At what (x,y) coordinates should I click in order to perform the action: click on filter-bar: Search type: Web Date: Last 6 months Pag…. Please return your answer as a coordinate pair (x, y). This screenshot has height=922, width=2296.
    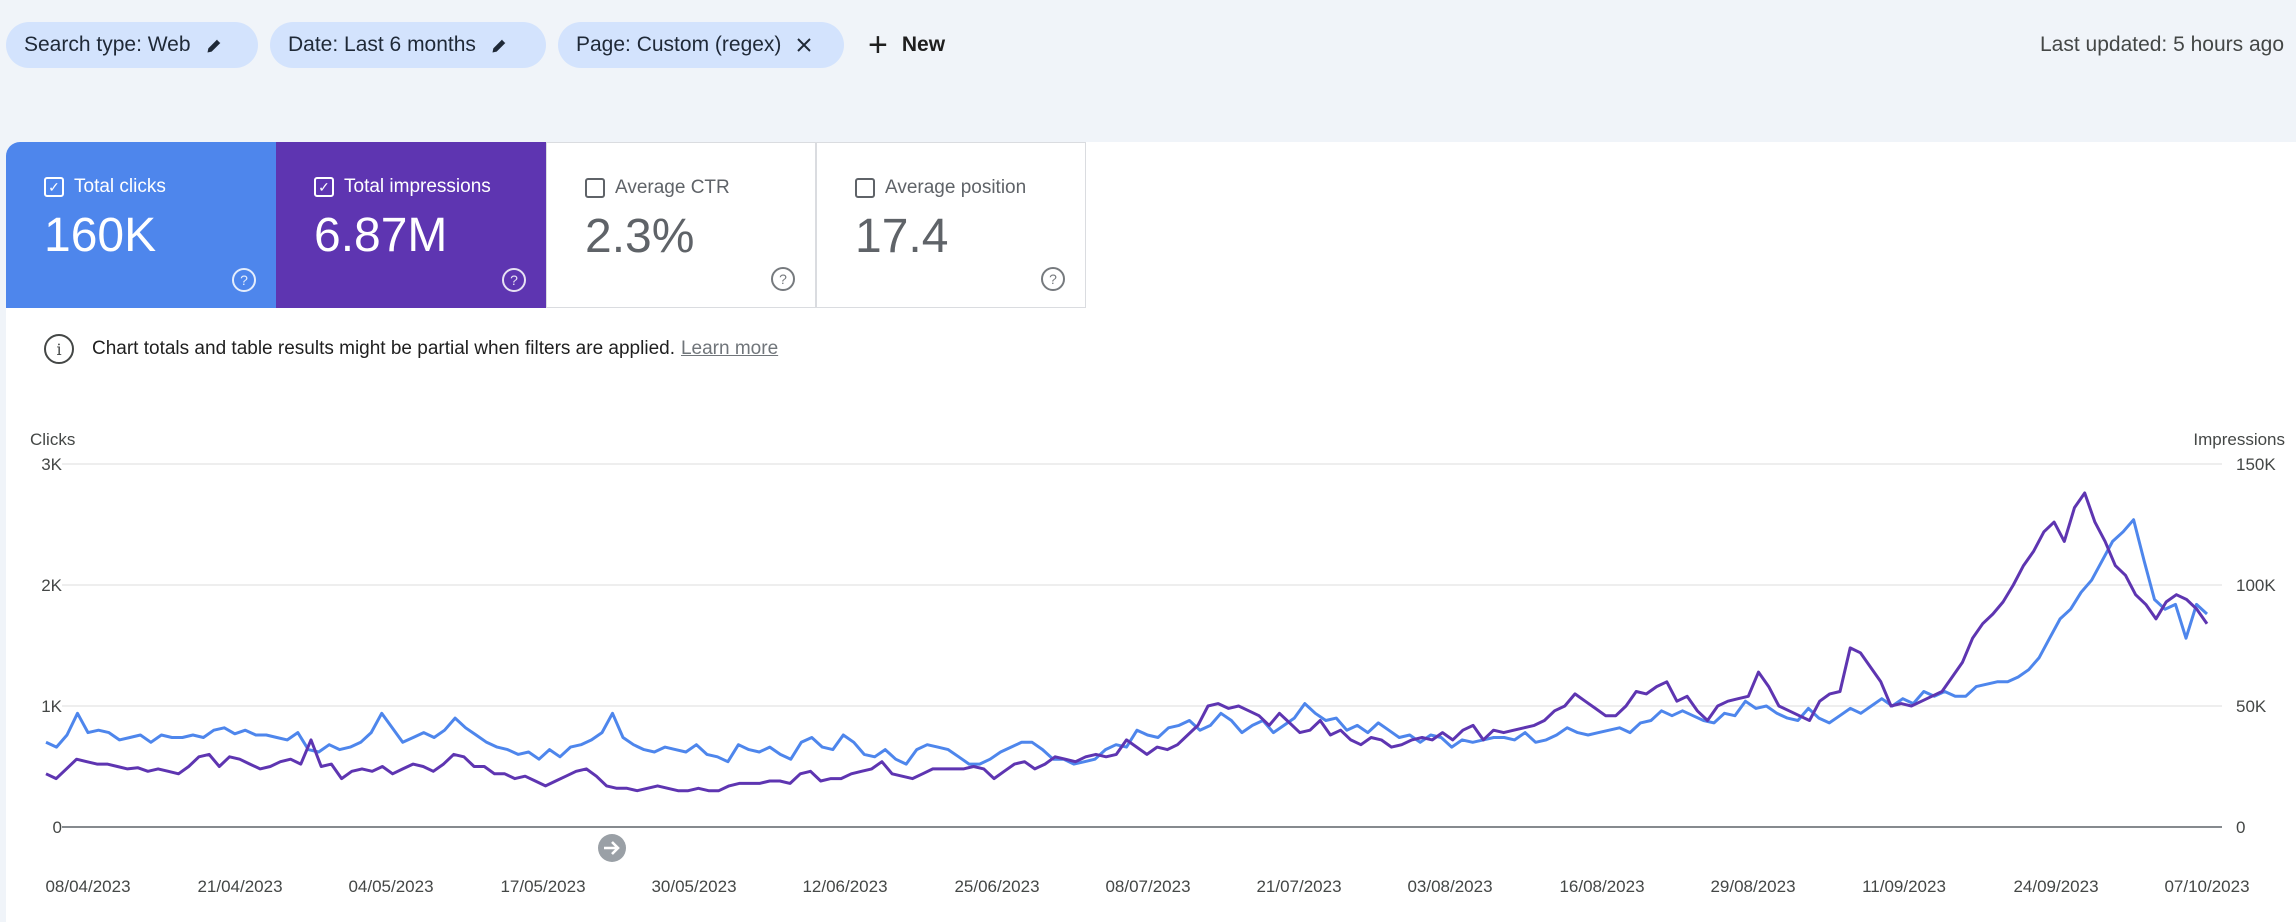
    Looking at the image, I should click on (1148, 46).